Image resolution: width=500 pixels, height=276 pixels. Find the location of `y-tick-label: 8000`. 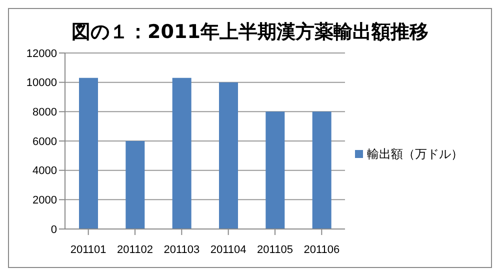

y-tick-label: 8000 is located at coordinates (44, 112).